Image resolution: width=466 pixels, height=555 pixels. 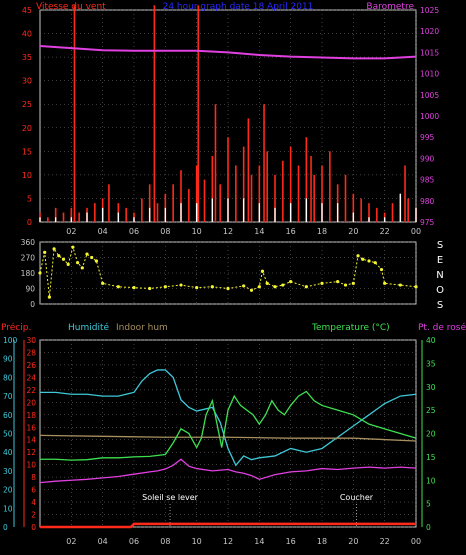 I want to click on humidity-y-tick: 70, so click(x=8, y=396).